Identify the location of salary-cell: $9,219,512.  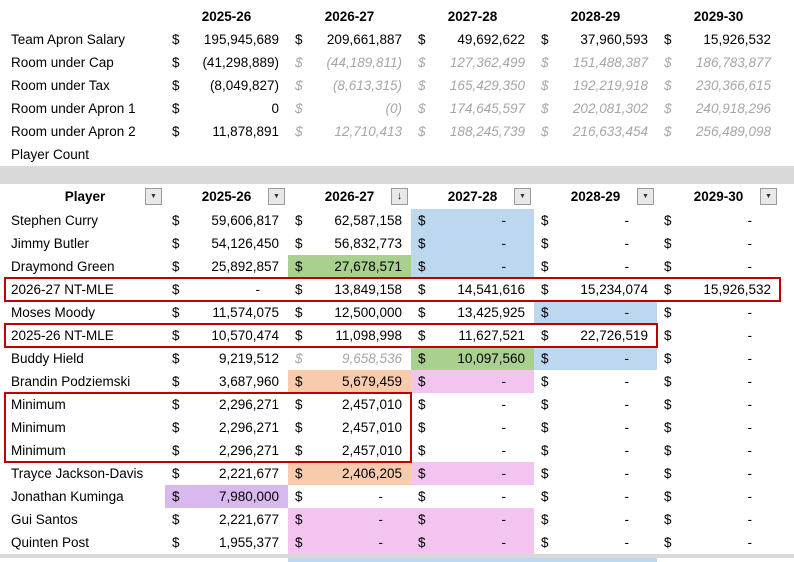
(226, 358).